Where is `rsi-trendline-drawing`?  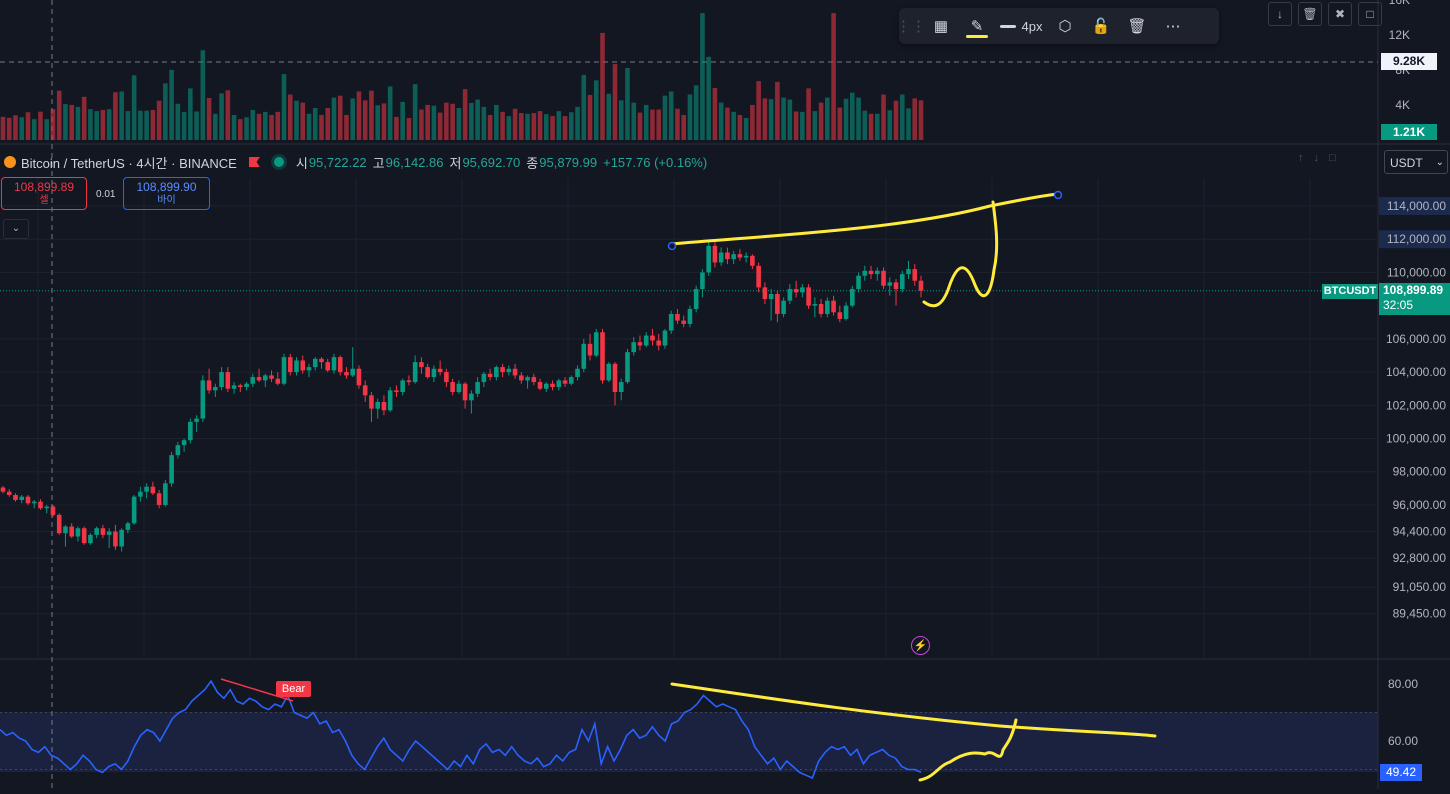
rsi-trendline-drawing is located at coordinates (913, 710).